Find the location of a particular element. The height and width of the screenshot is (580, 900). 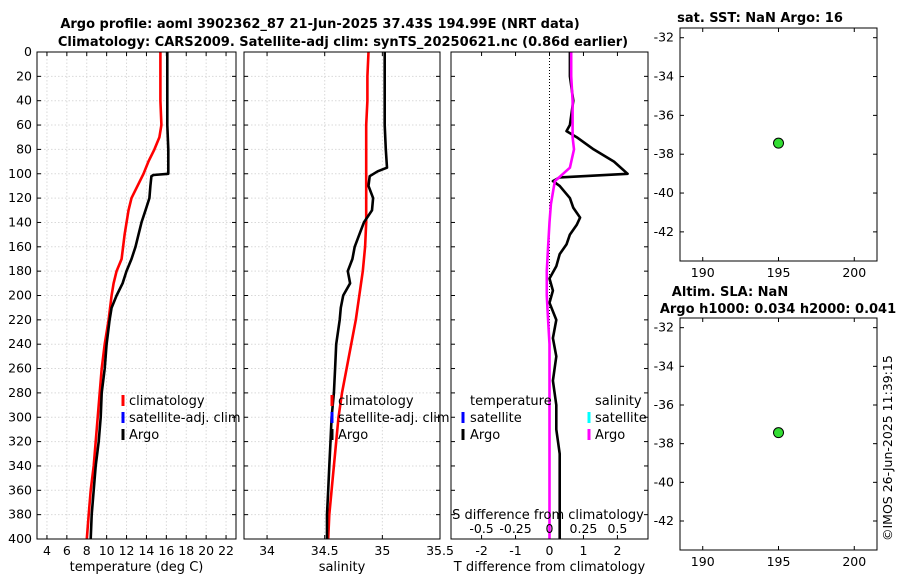

s-tick-label: -0.25 is located at coordinates (515, 528).